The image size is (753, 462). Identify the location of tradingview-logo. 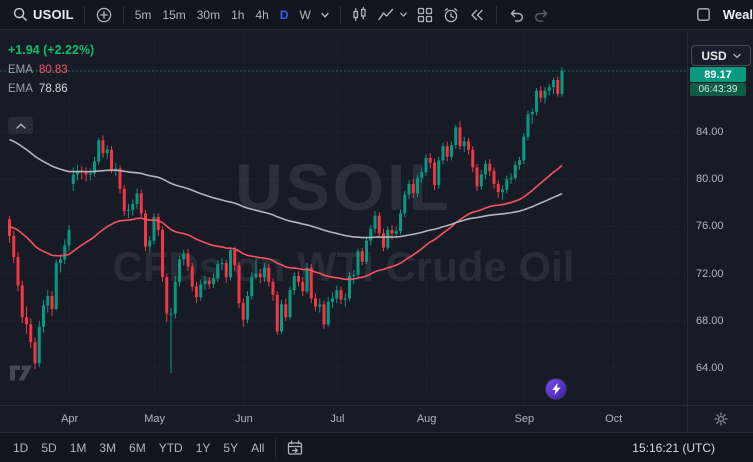
(21, 374).